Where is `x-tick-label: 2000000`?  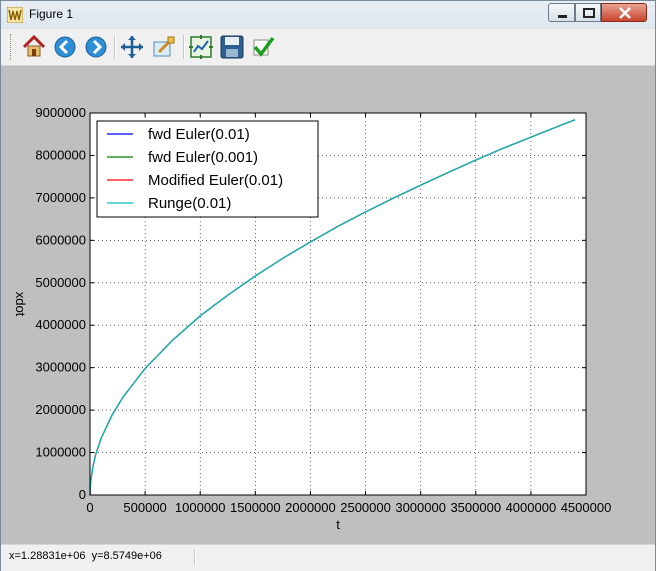 x-tick-label: 2000000 is located at coordinates (310, 507).